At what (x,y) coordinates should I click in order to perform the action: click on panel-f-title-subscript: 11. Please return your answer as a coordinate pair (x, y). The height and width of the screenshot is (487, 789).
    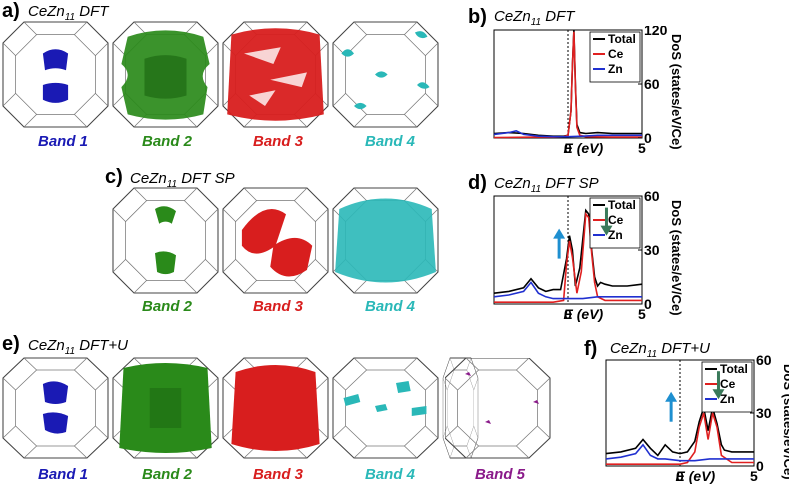
    Looking at the image, I should click on (652, 354).